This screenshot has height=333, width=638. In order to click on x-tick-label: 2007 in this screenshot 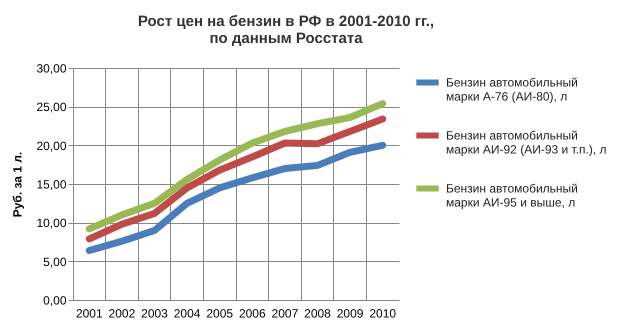, I will do `click(285, 313)`.